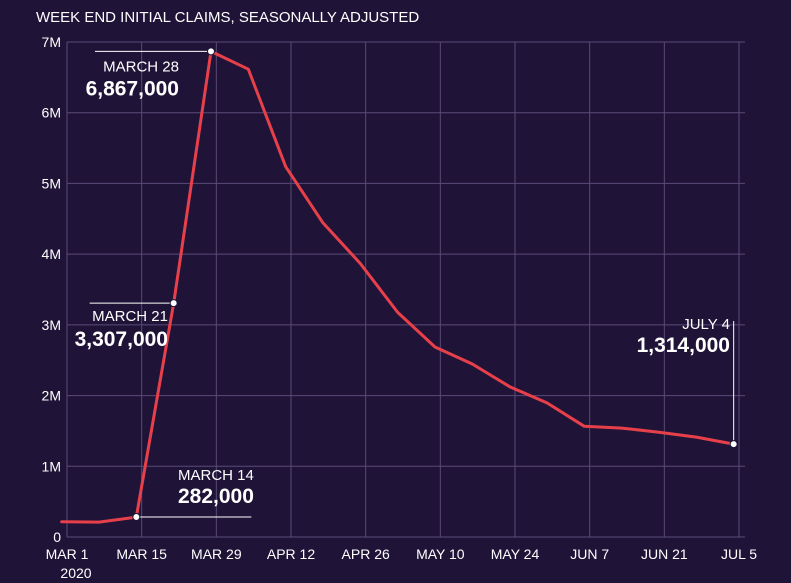 Image resolution: width=791 pixels, height=583 pixels. I want to click on x-tick-label: MAR 15, so click(141, 554).